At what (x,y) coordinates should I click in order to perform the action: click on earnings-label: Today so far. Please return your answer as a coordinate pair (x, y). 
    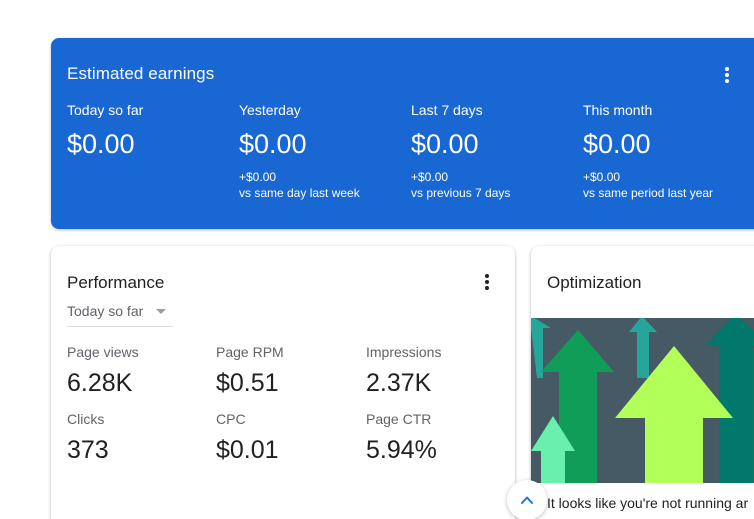
    Looking at the image, I should click on (105, 110).